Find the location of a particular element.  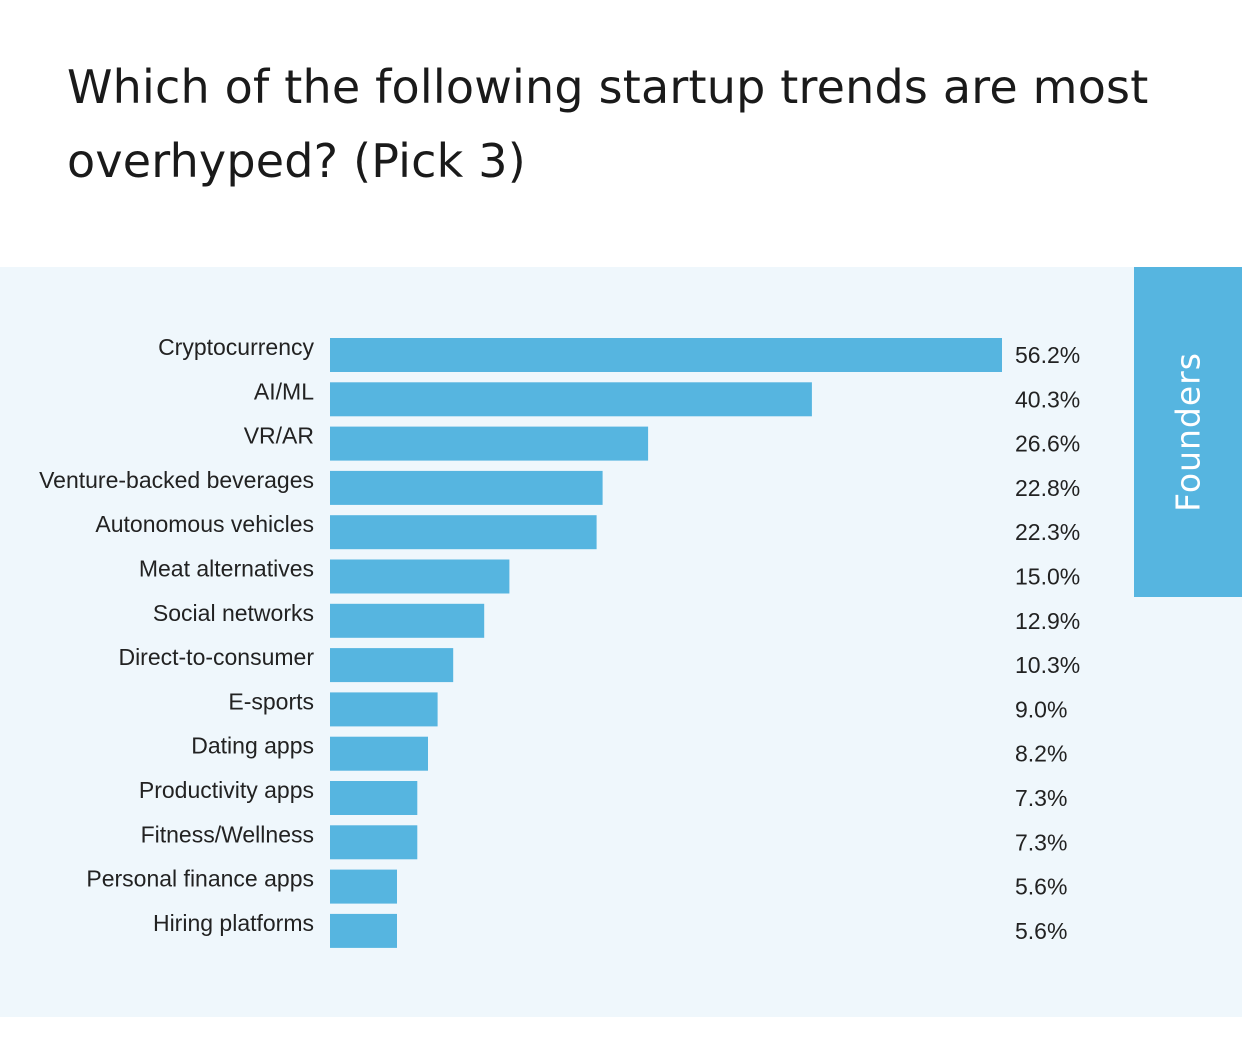

value-label-10: 7.3% is located at coordinates (1041, 798).